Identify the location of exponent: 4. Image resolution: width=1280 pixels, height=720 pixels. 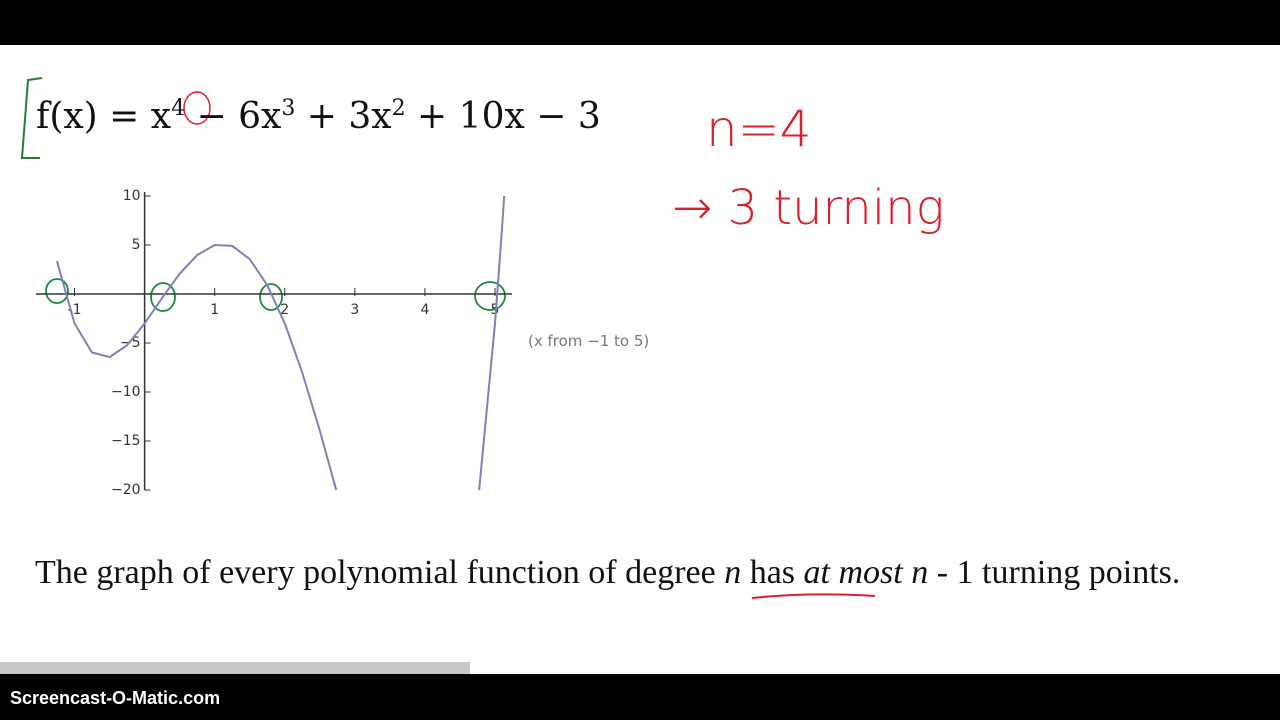
(178, 108).